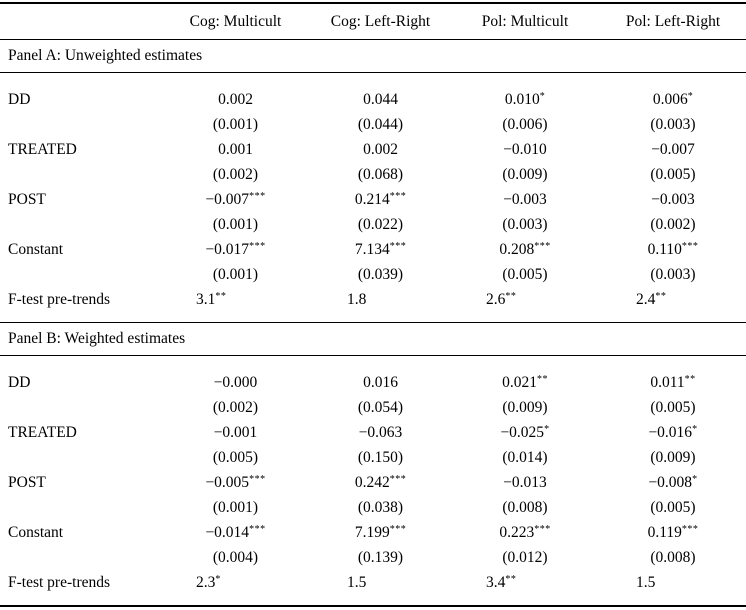  Describe the element at coordinates (380, 557) in the screenshot. I see `table-cell: (0.139)` at that location.